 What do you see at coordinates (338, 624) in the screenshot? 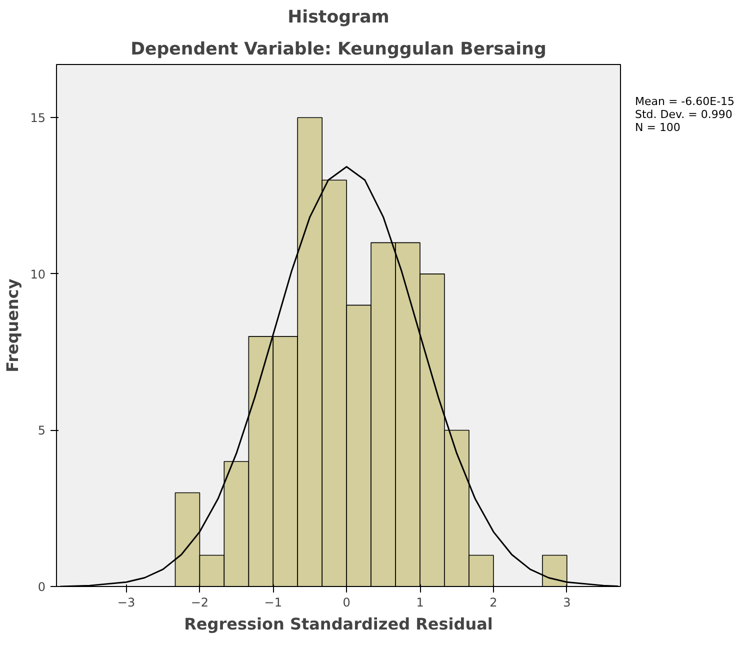
I see `x-axis-title: Regression Standardized Residual` at bounding box center [338, 624].